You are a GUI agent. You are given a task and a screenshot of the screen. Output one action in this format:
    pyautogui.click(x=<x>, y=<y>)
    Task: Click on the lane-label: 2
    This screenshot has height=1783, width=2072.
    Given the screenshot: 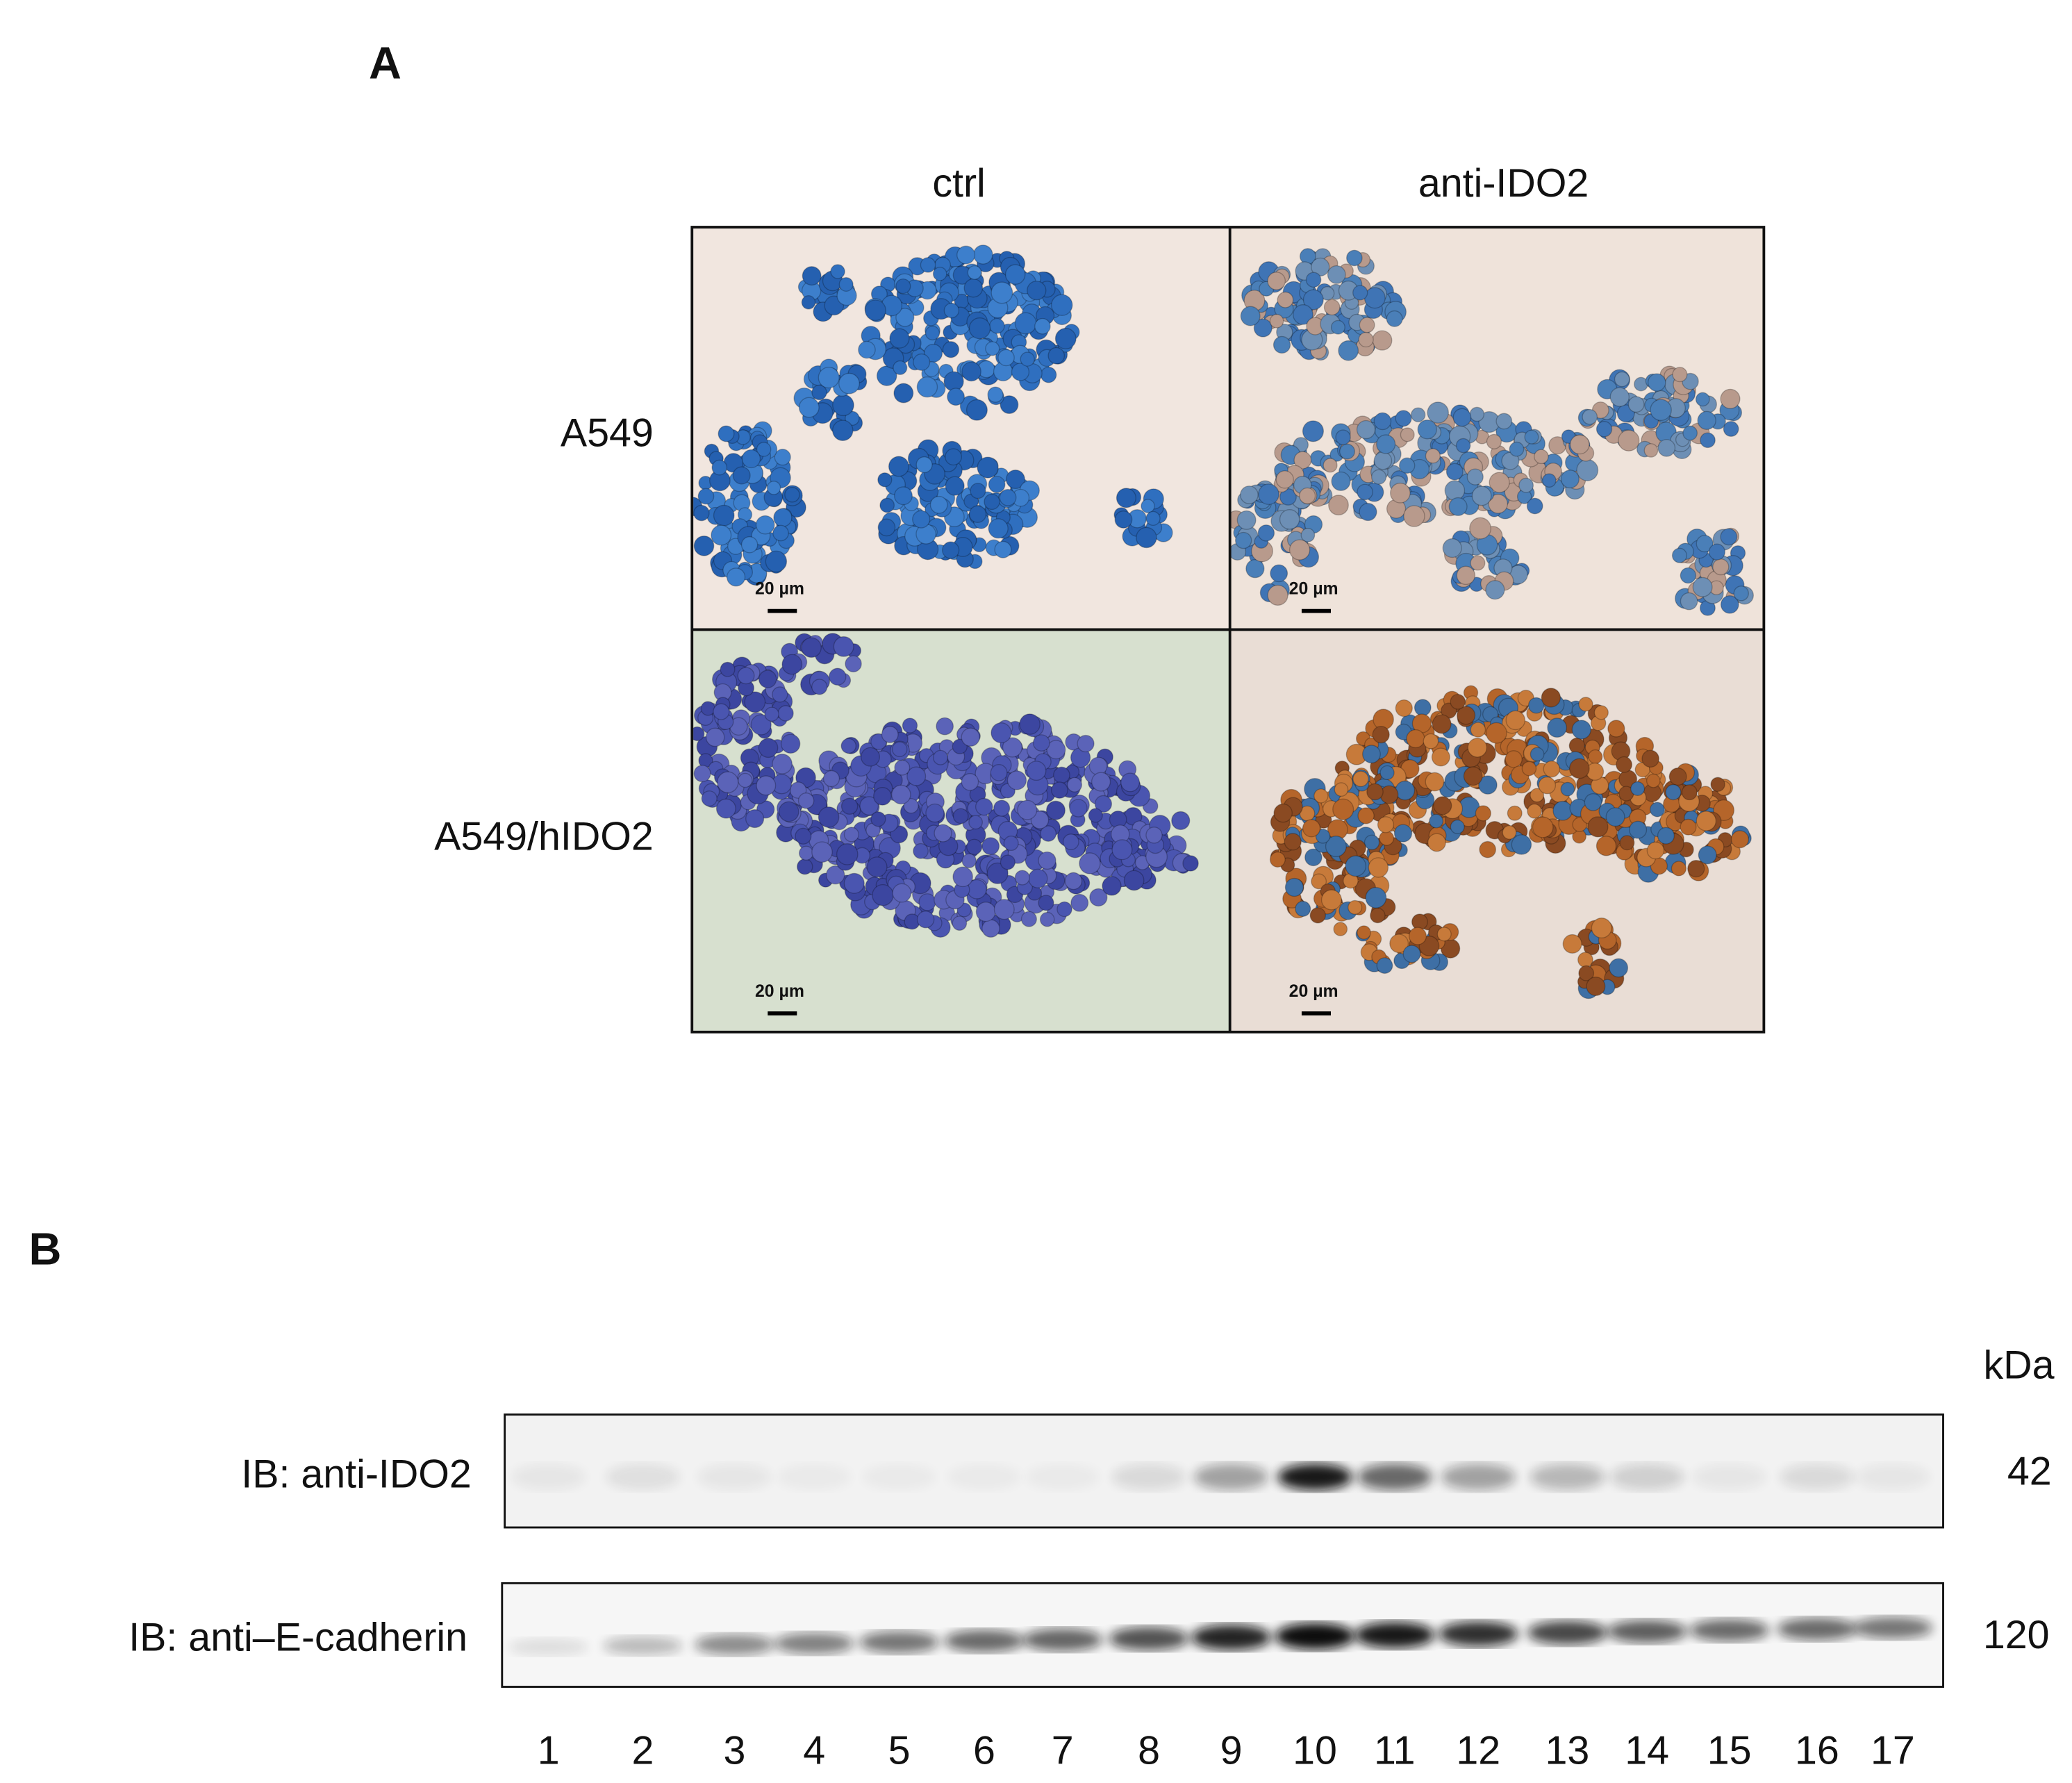 What is the action you would take?
    pyautogui.click(x=643, y=1750)
    